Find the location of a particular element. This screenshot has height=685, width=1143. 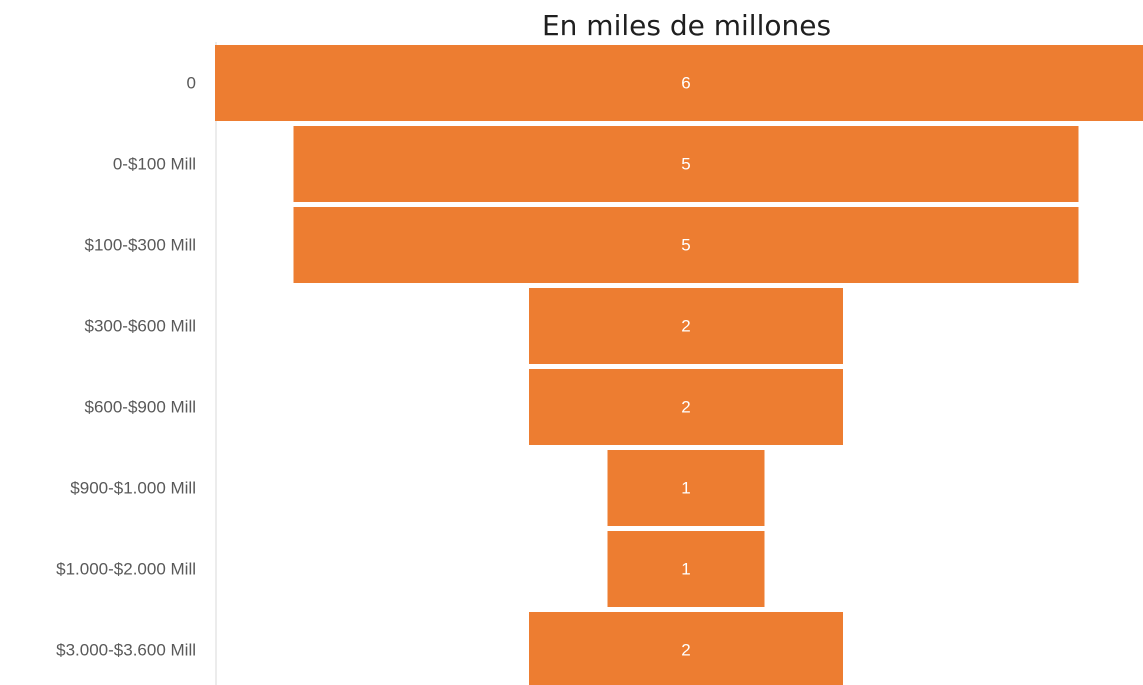

category-label: 0 is located at coordinates (191, 83).